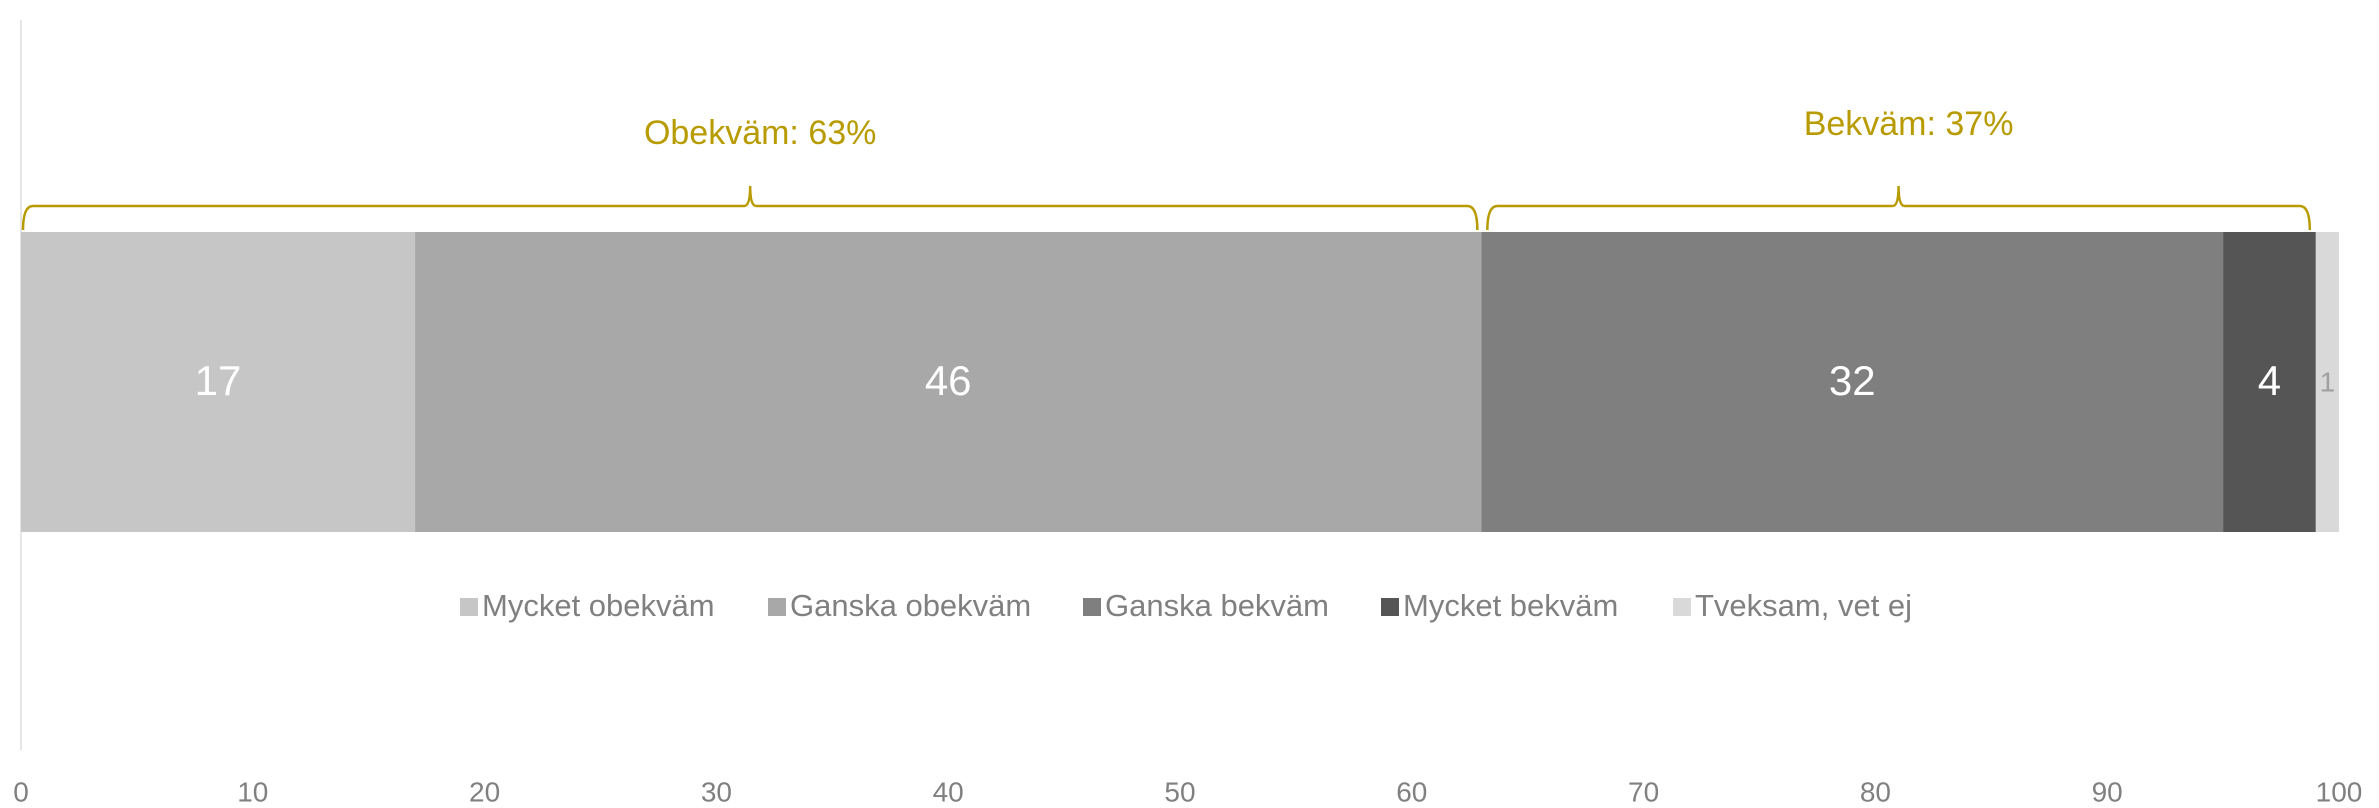 The image size is (2379, 808). What do you see at coordinates (1510, 605) in the screenshot?
I see `legend-label: Mycket bekväm` at bounding box center [1510, 605].